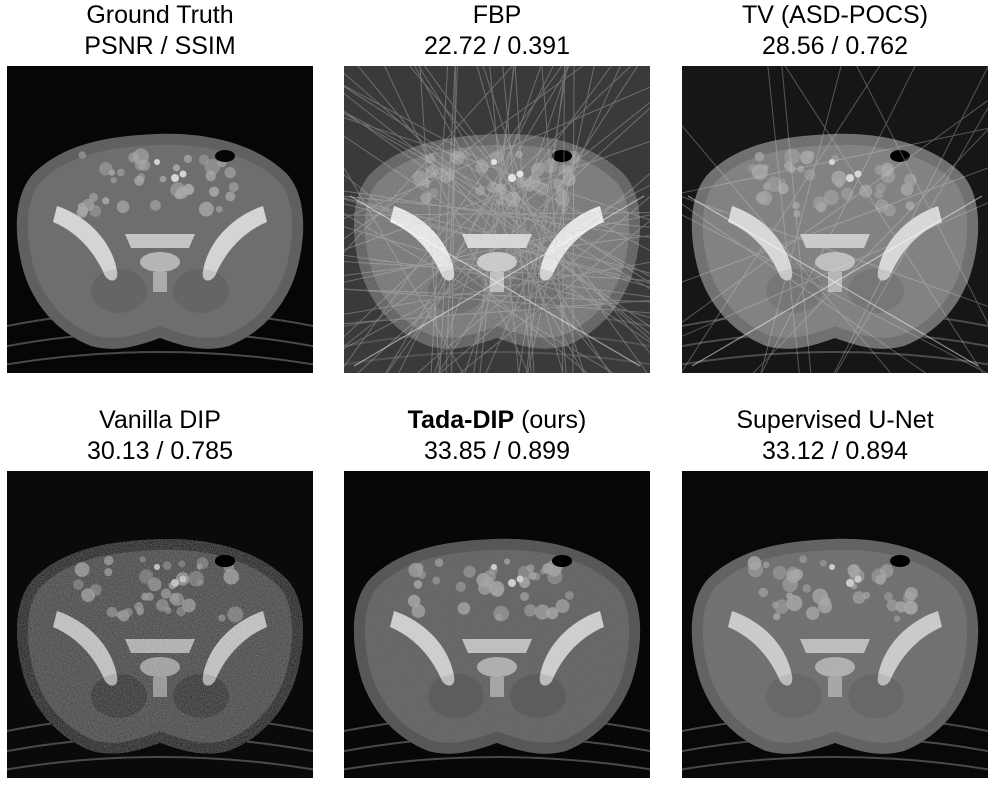 The height and width of the screenshot is (787, 996). I want to click on panel-tada-dip: Tada-DIP (ours) 33.85 / 0.899, so click(497, 591).